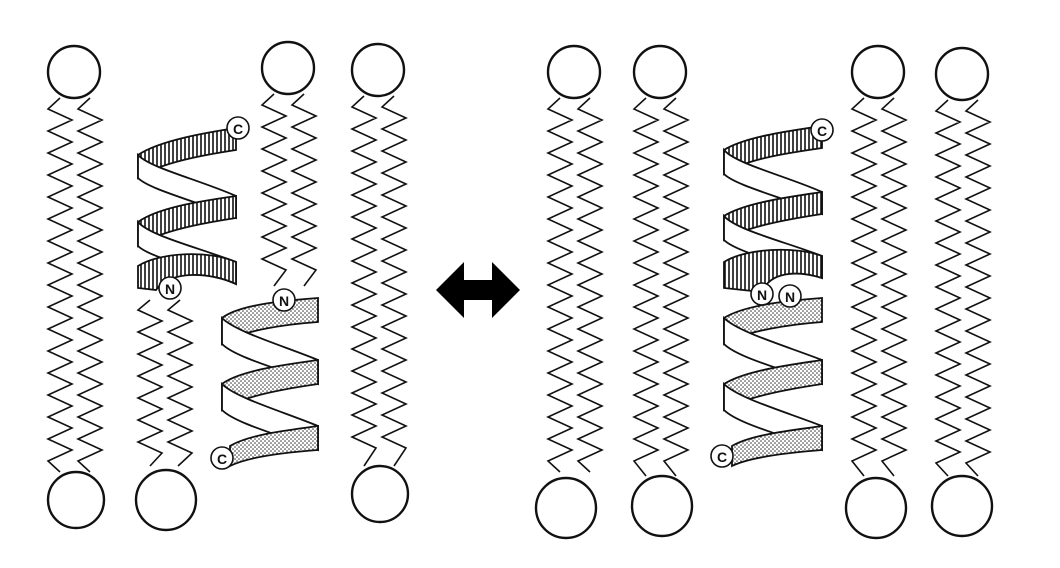 The width and height of the screenshot is (1060, 568). What do you see at coordinates (478, 290) in the screenshot?
I see `equilibrium-double-arrow-icon` at bounding box center [478, 290].